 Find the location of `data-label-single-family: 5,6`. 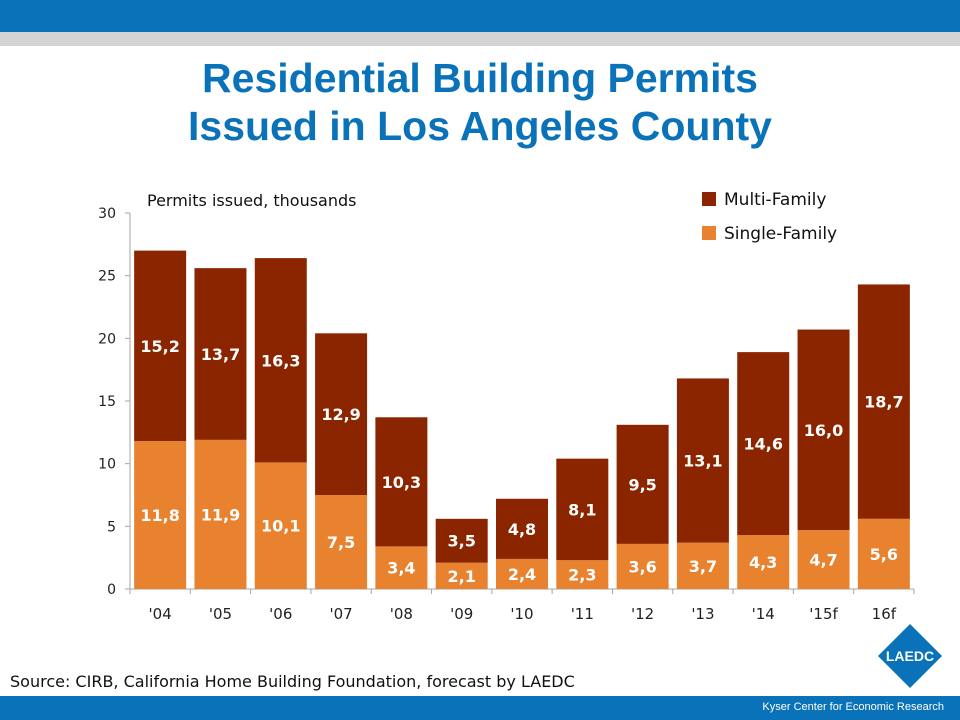

data-label-single-family: 5,6 is located at coordinates (884, 554).